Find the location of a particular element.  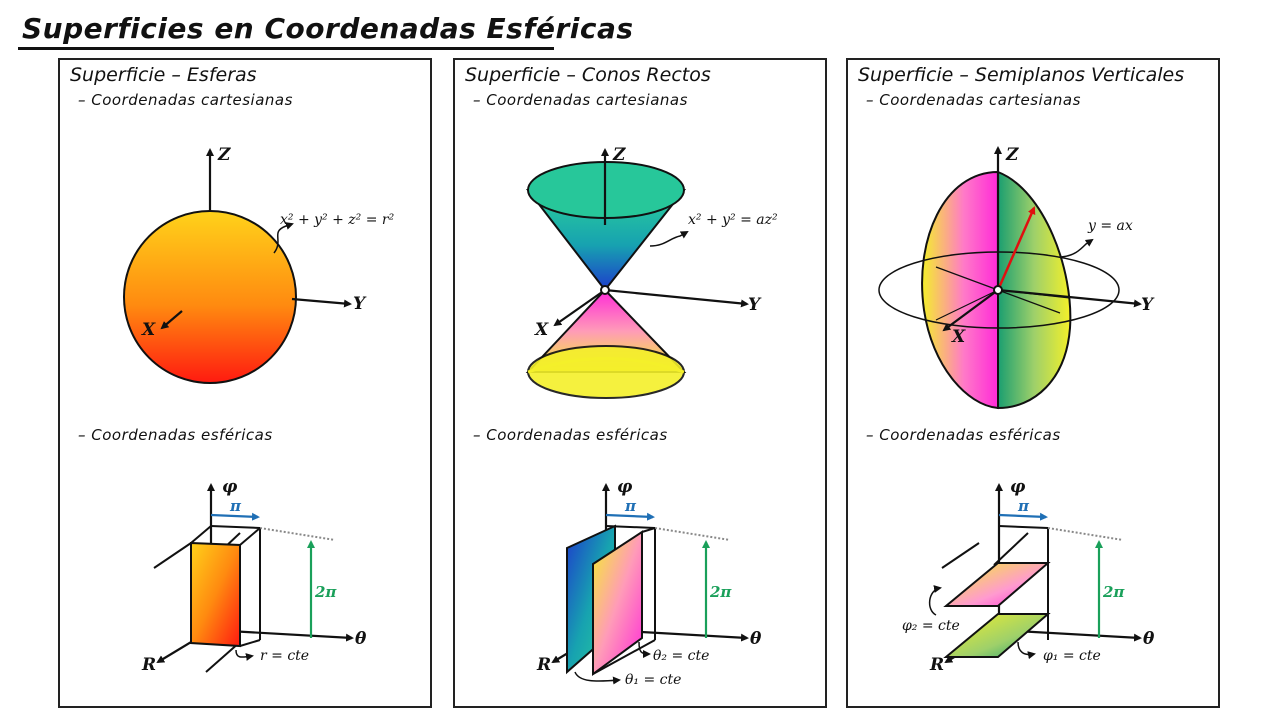

cartesian-equation: x² + y² + z² = r² is located at coordinates (337, 220).